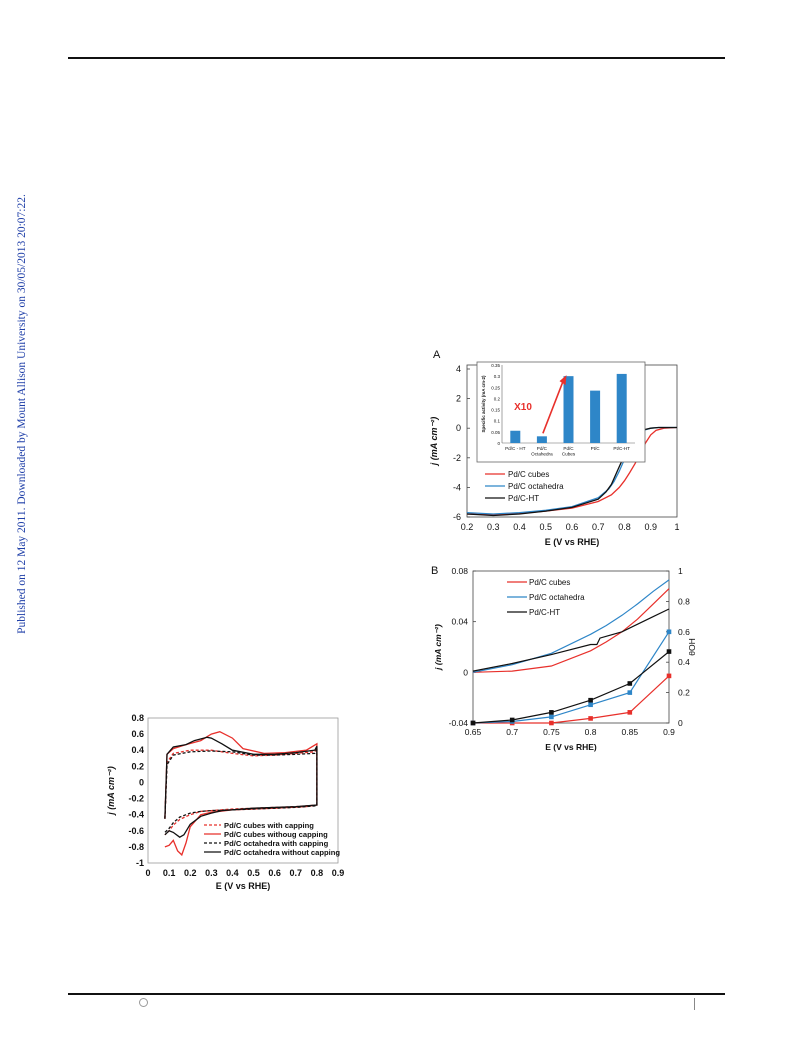 This screenshot has width=793, height=1039. I want to click on cov-y2tick-label: 1, so click(680, 571).